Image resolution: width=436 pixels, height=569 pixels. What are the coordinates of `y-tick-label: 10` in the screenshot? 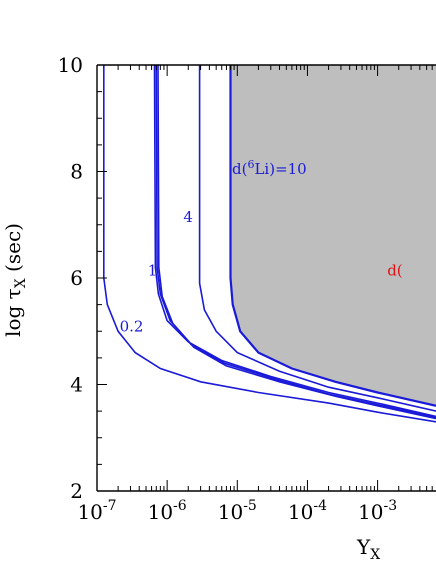 It's located at (70, 65).